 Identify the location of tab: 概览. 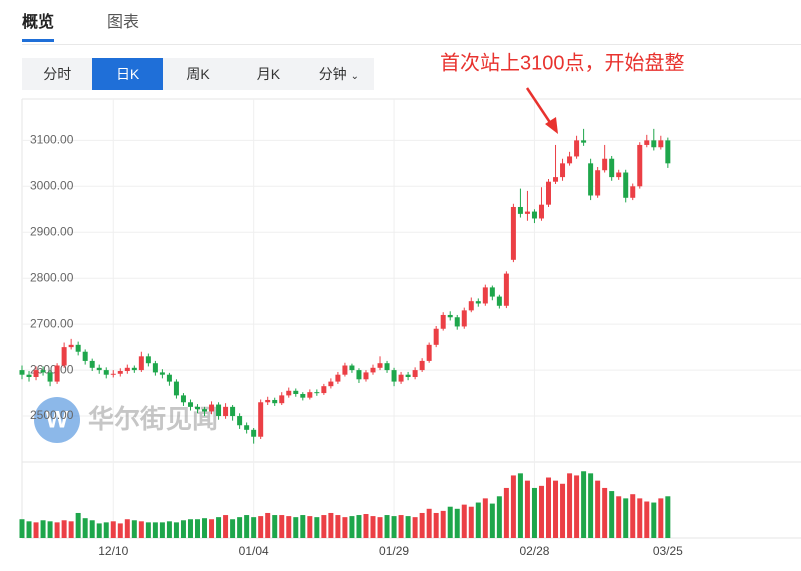
(38, 25).